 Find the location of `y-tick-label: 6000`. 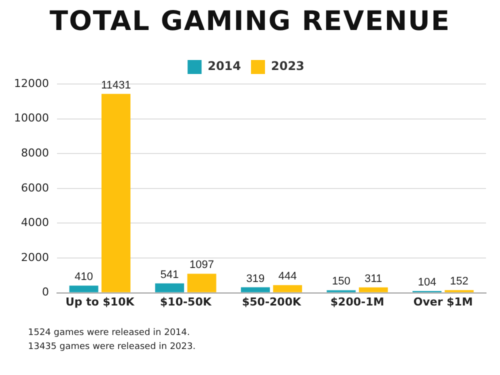

y-tick-label: 6000 is located at coordinates (34, 187).